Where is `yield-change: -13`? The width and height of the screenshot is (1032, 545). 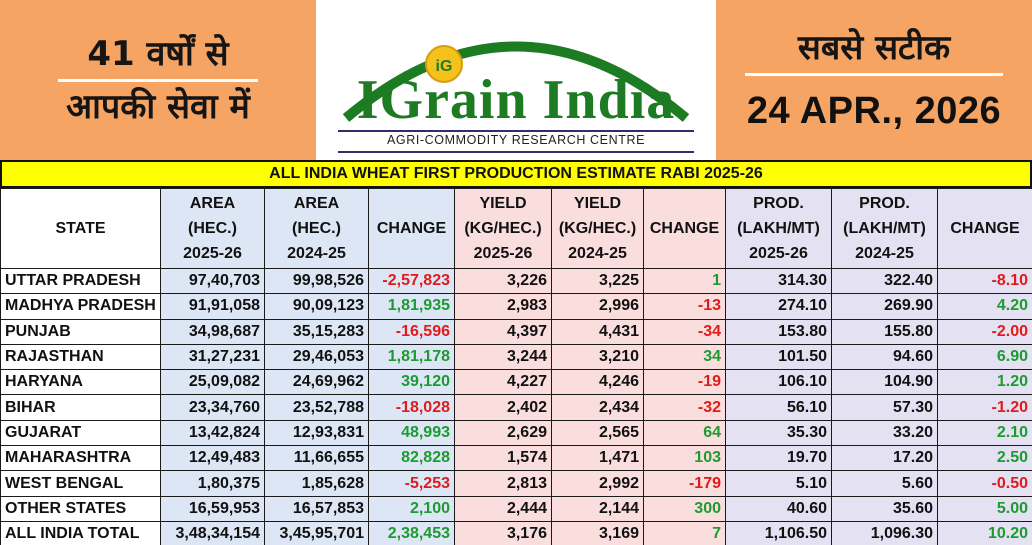
yield-change: -13 is located at coordinates (684, 306).